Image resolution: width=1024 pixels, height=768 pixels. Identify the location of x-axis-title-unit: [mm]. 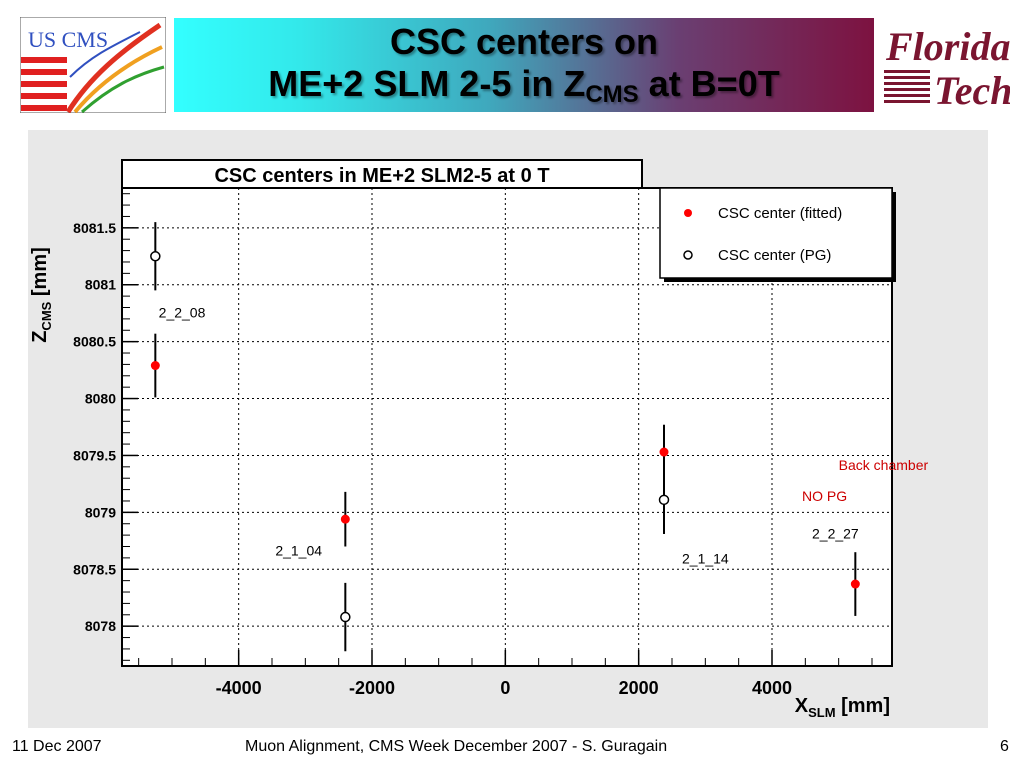
(863, 706).